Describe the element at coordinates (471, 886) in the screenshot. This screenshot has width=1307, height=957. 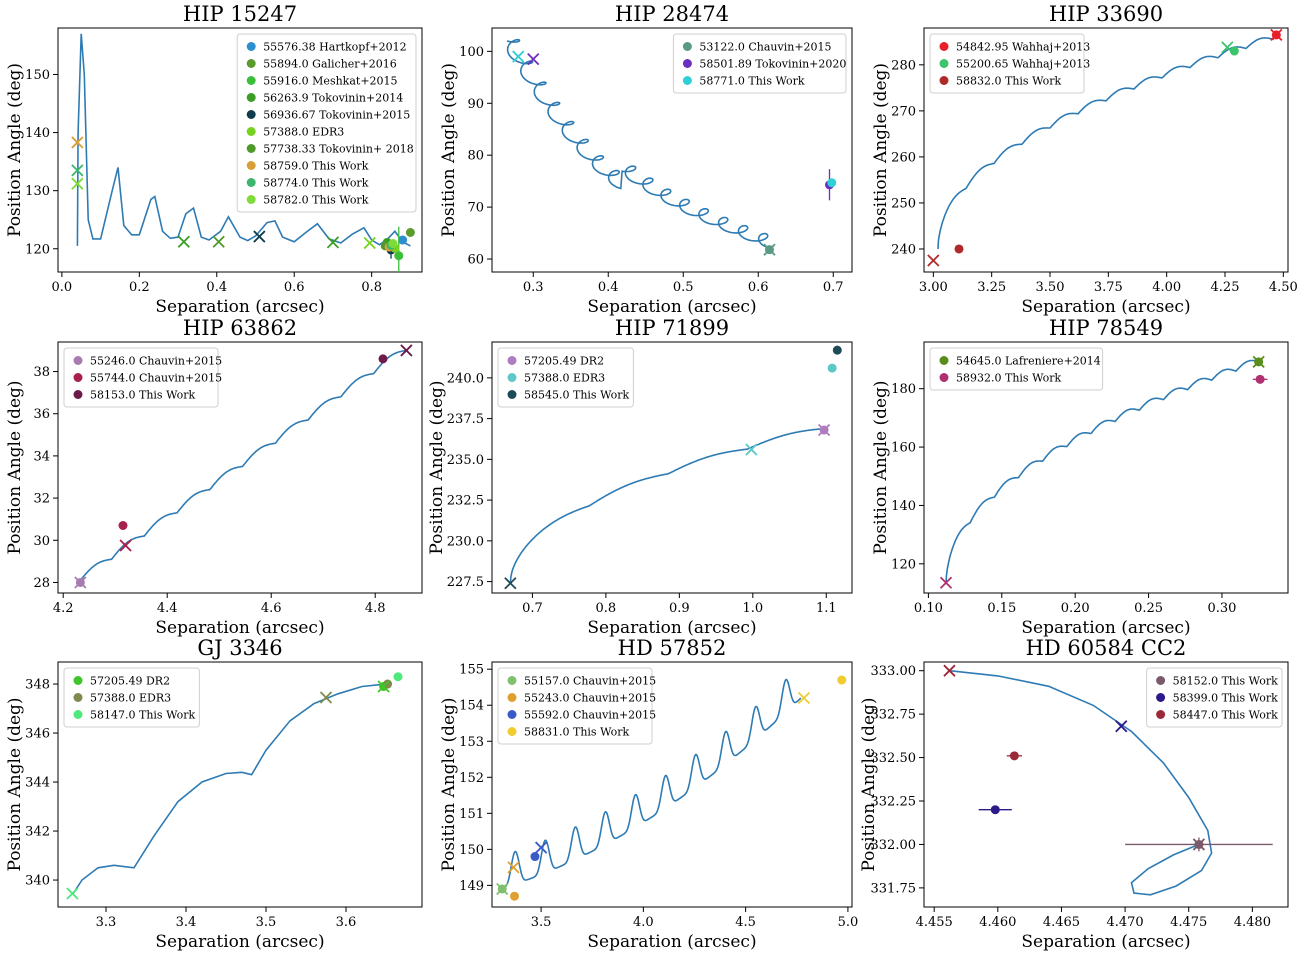
I see `y-tick-label: 149` at that location.